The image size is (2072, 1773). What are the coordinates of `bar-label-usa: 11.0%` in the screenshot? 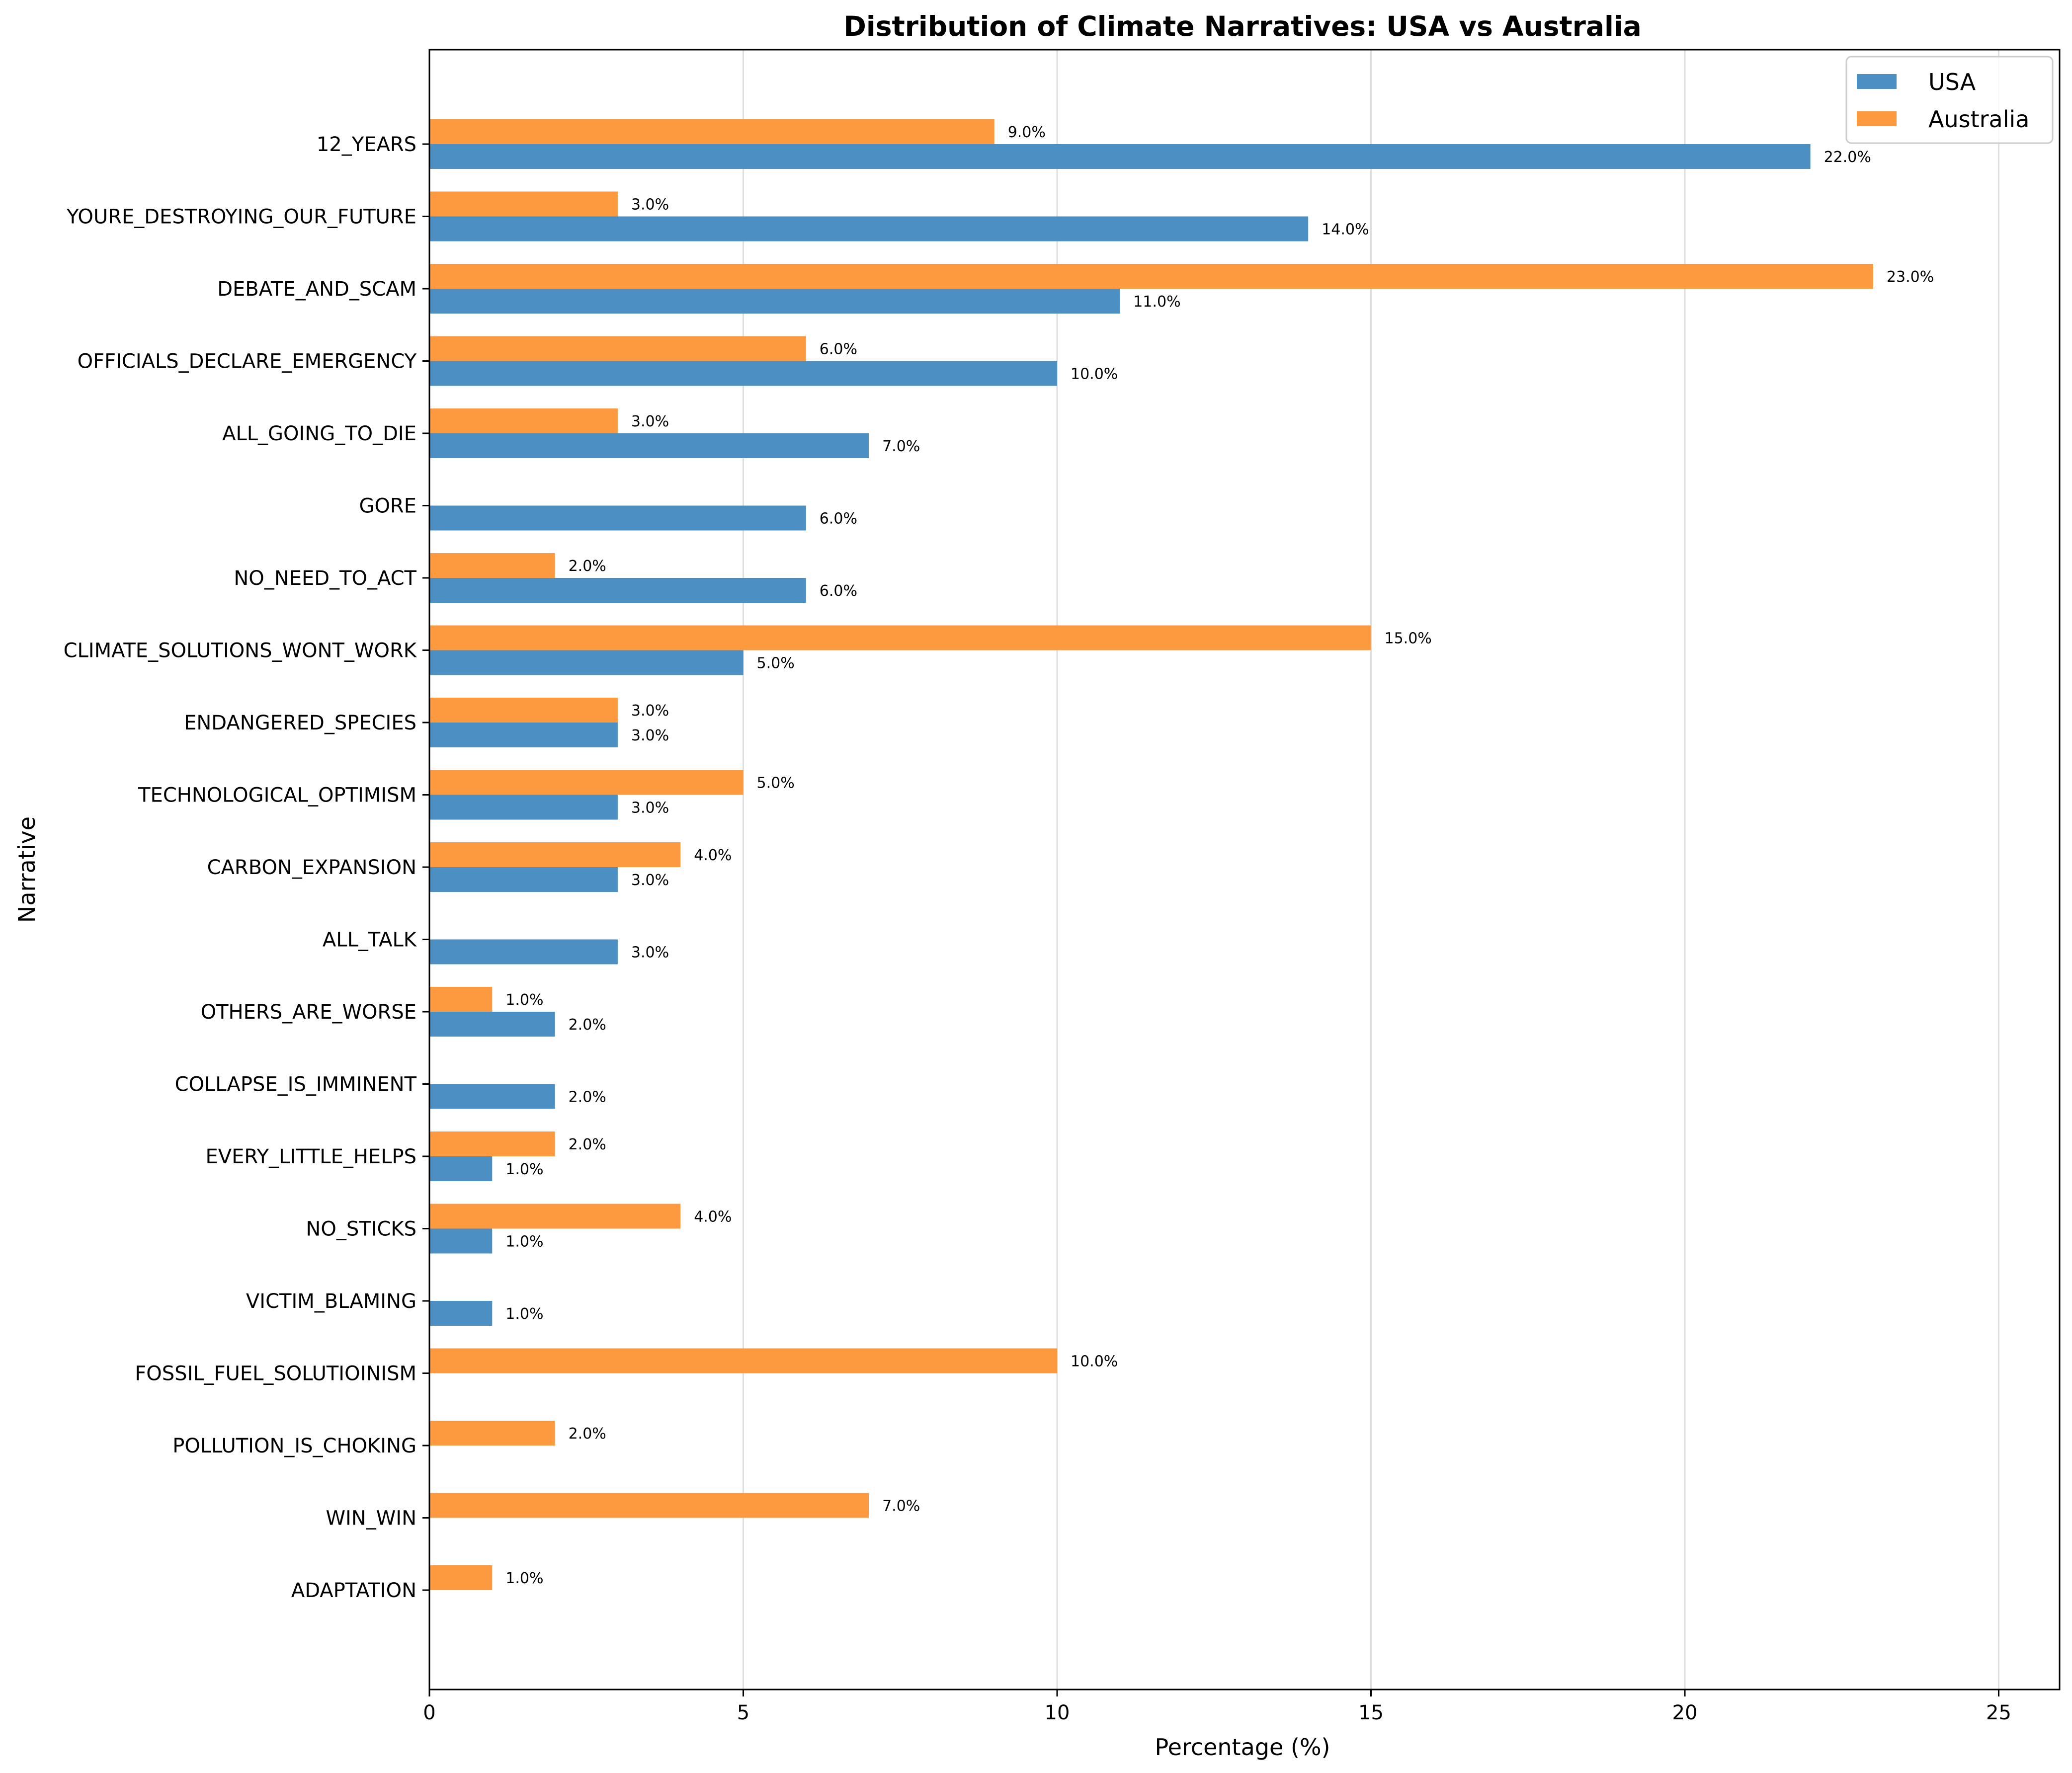 It's located at (1156, 302).